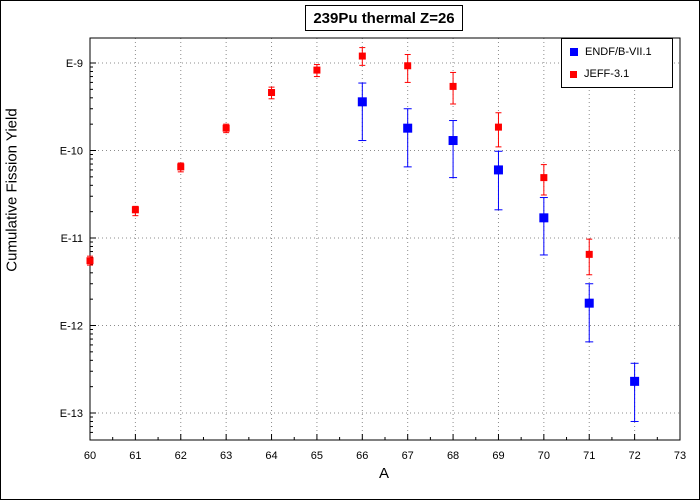 Image resolution: width=700 pixels, height=500 pixels. Describe the element at coordinates (71, 414) in the screenshot. I see `y-tick-label: E-13` at that location.